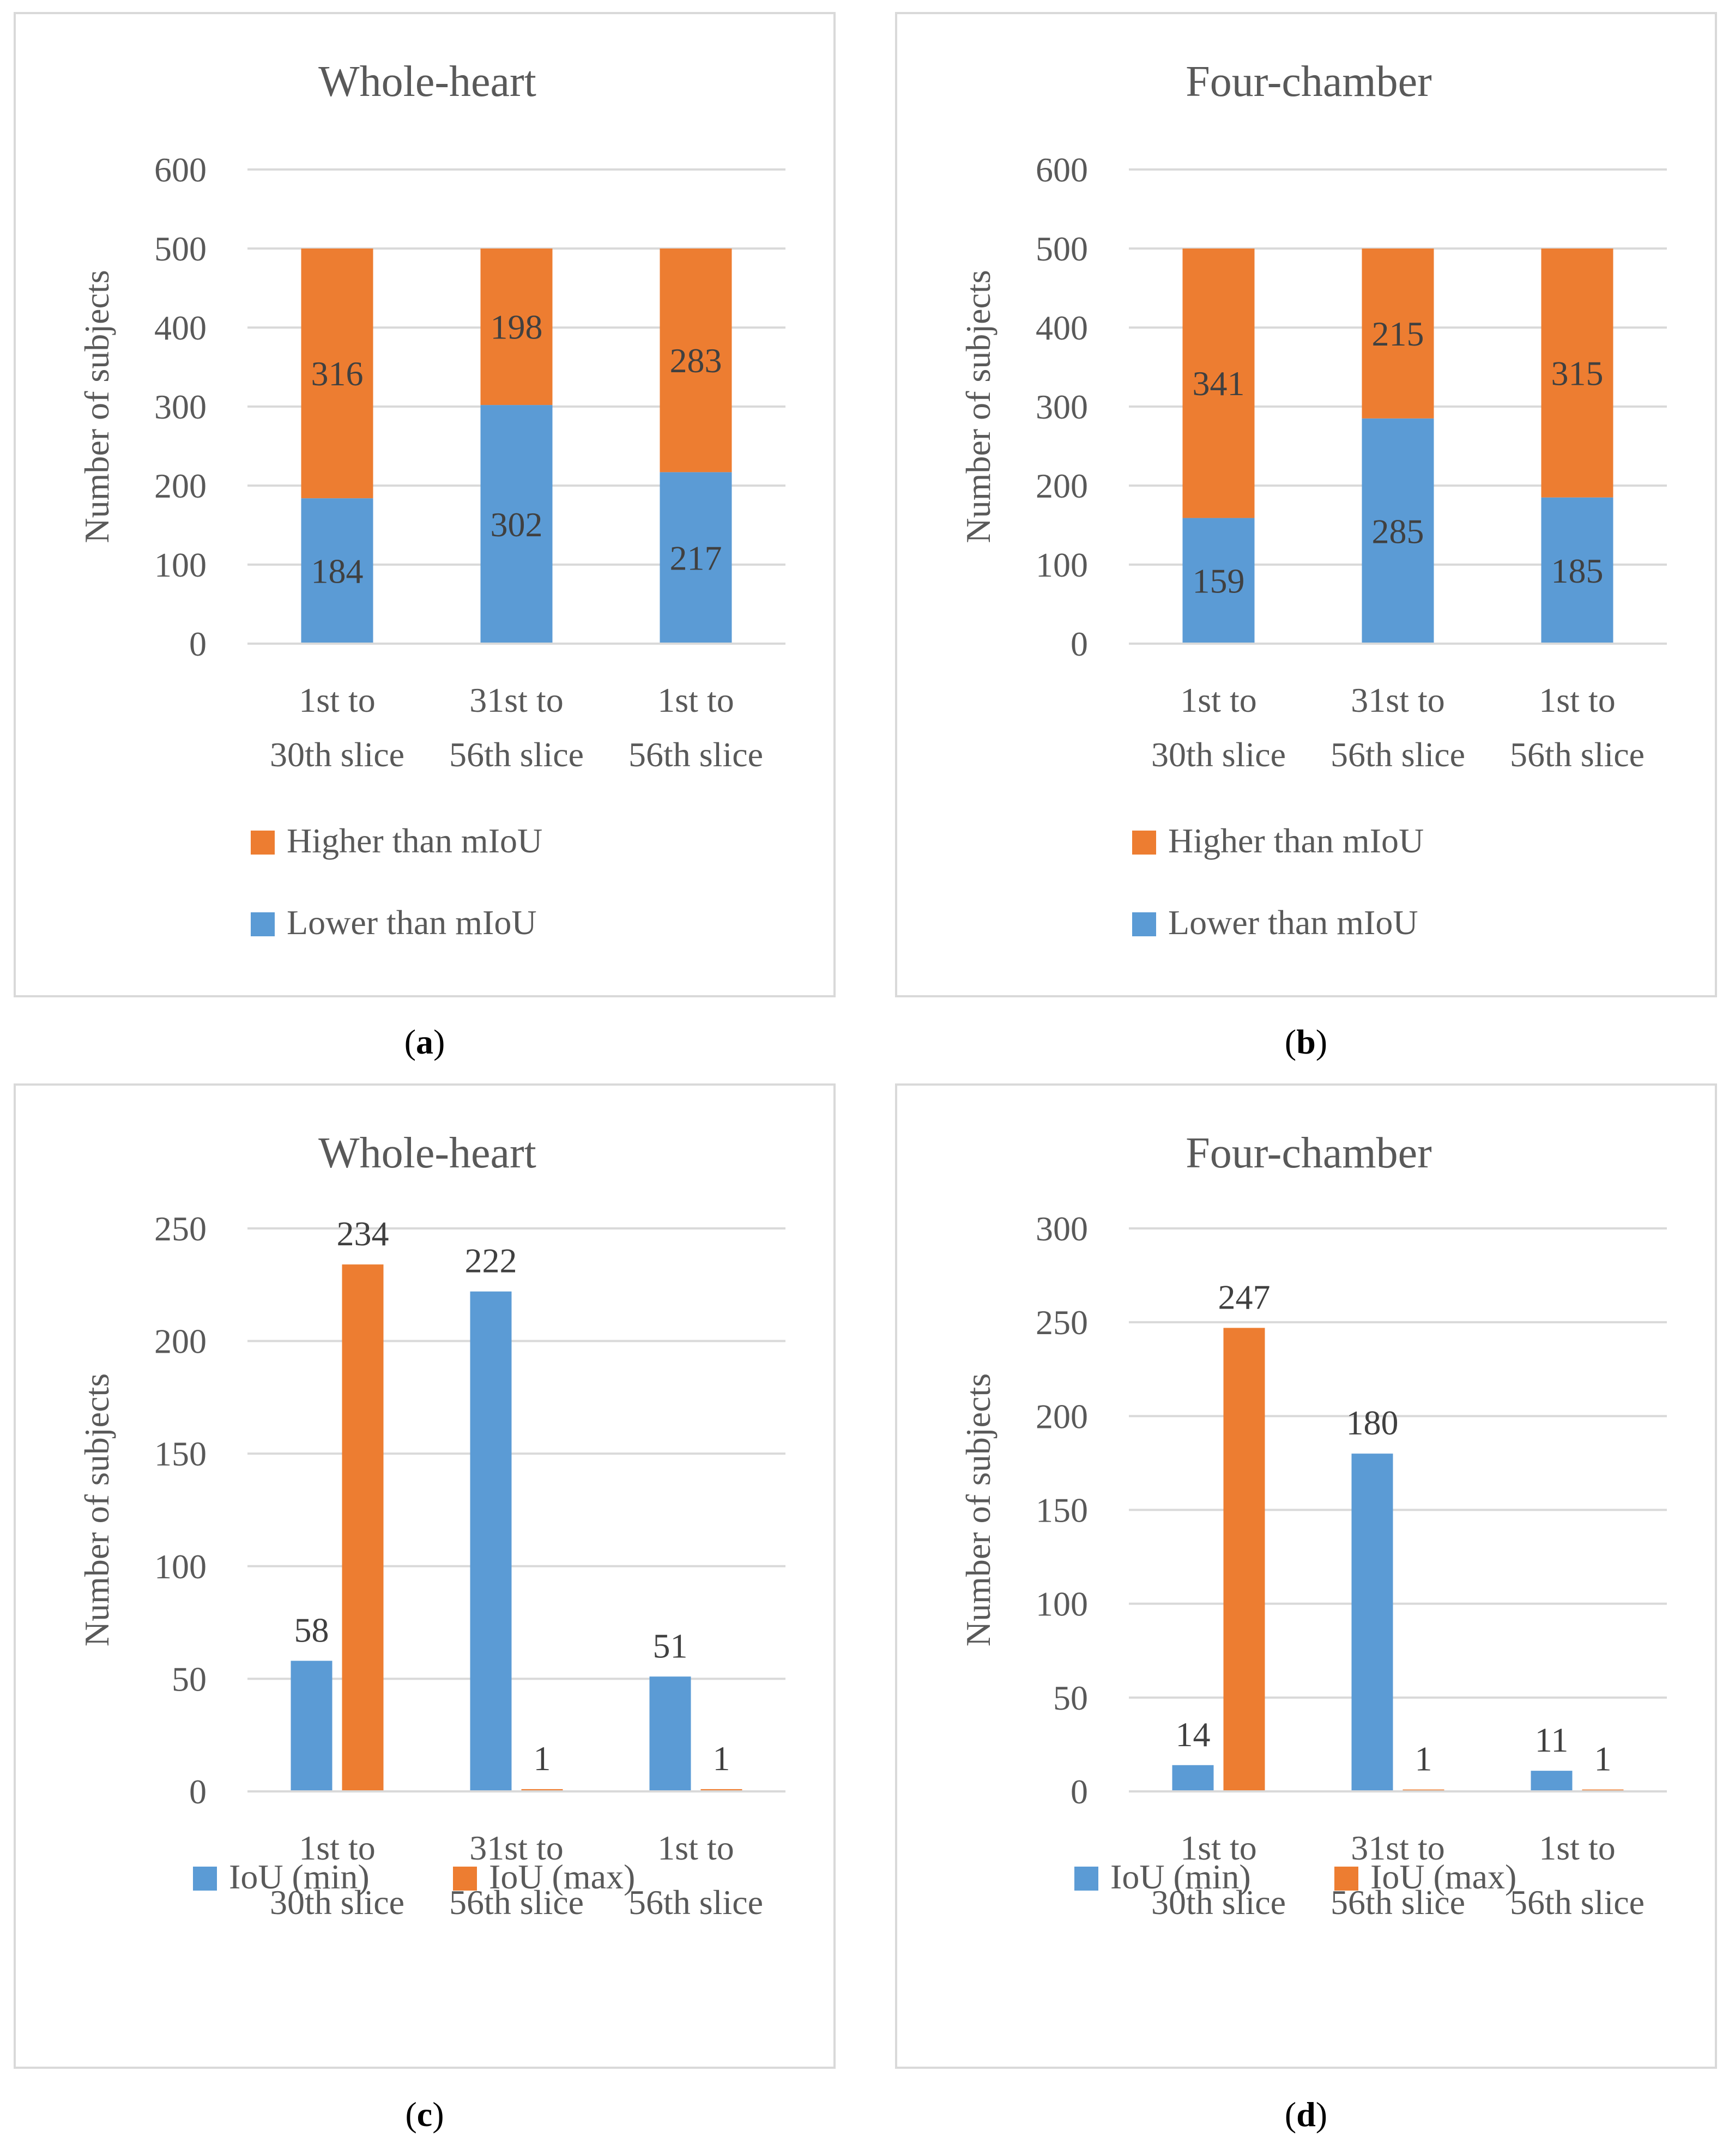  What do you see at coordinates (1244, 1296) in the screenshot?
I see `data-label: 247` at bounding box center [1244, 1296].